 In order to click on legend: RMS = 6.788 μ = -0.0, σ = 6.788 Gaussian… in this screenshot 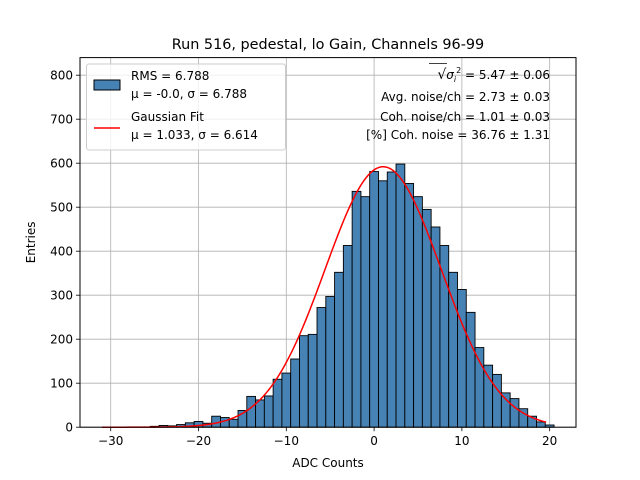, I will do `click(186, 107)`.